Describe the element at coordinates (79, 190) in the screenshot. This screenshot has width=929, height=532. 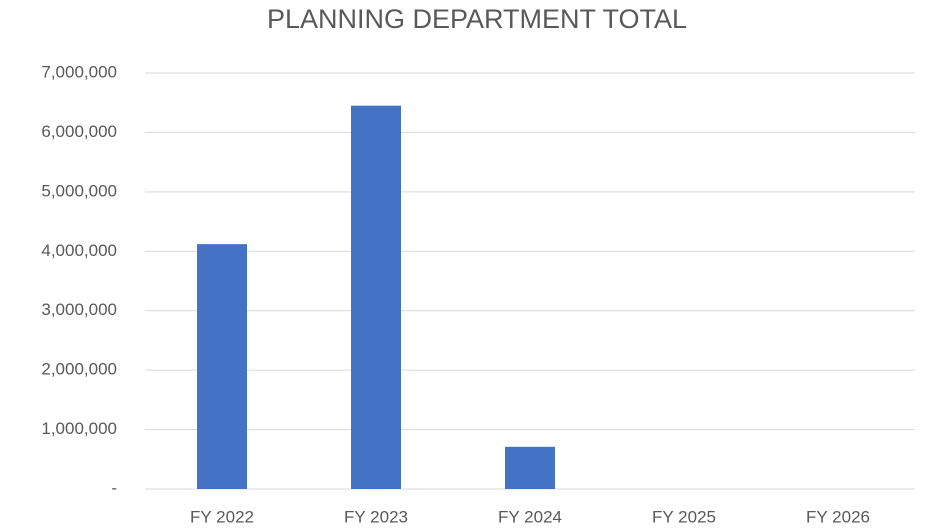
I see `y-tick-label: 5,000,000` at that location.